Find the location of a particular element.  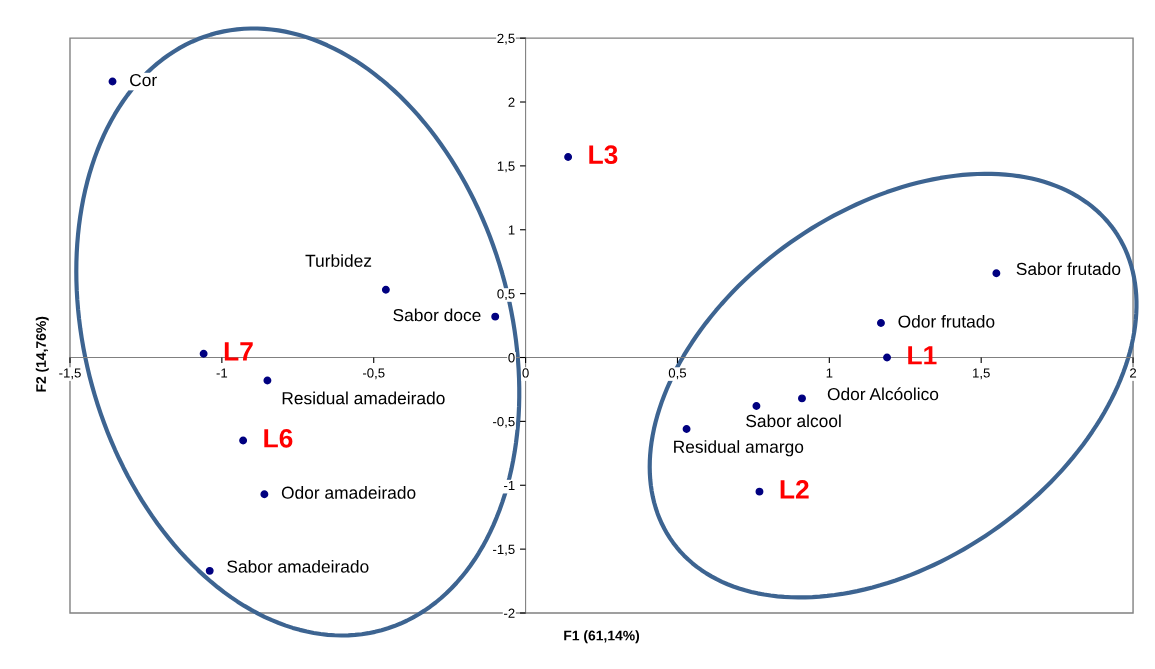

data-label: Residual amadeirado is located at coordinates (363, 398).